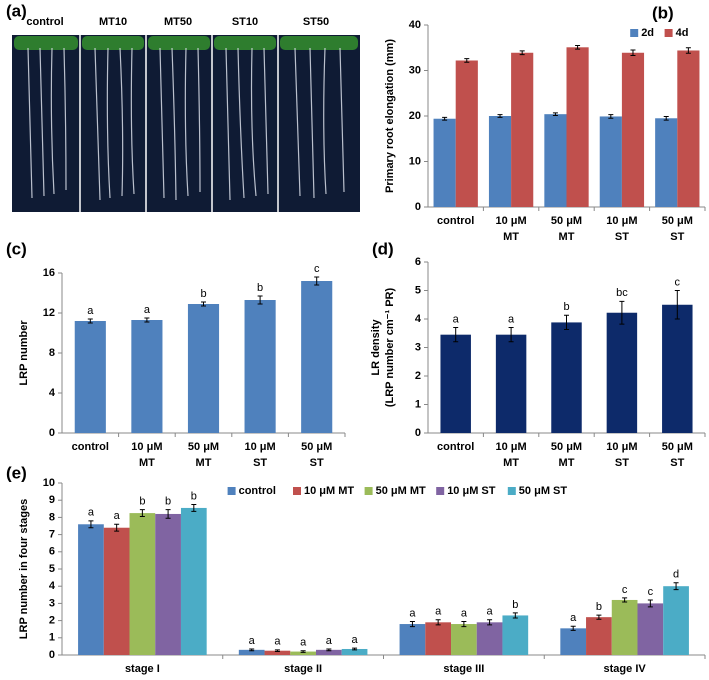  Describe the element at coordinates (676, 575) in the screenshot. I see `significance-letter: d` at that location.